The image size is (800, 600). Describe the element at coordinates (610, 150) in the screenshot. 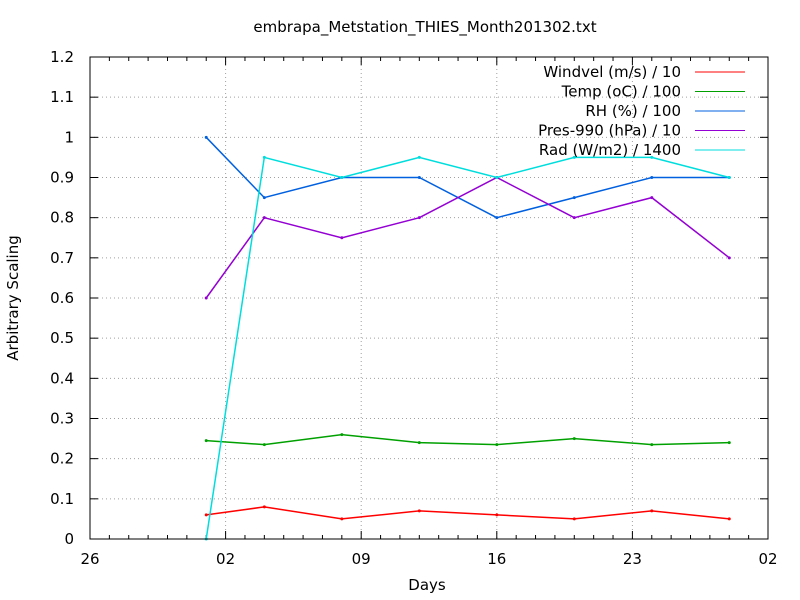

I see `legend-label-5: Rad (W/m2) / 1400` at that location.